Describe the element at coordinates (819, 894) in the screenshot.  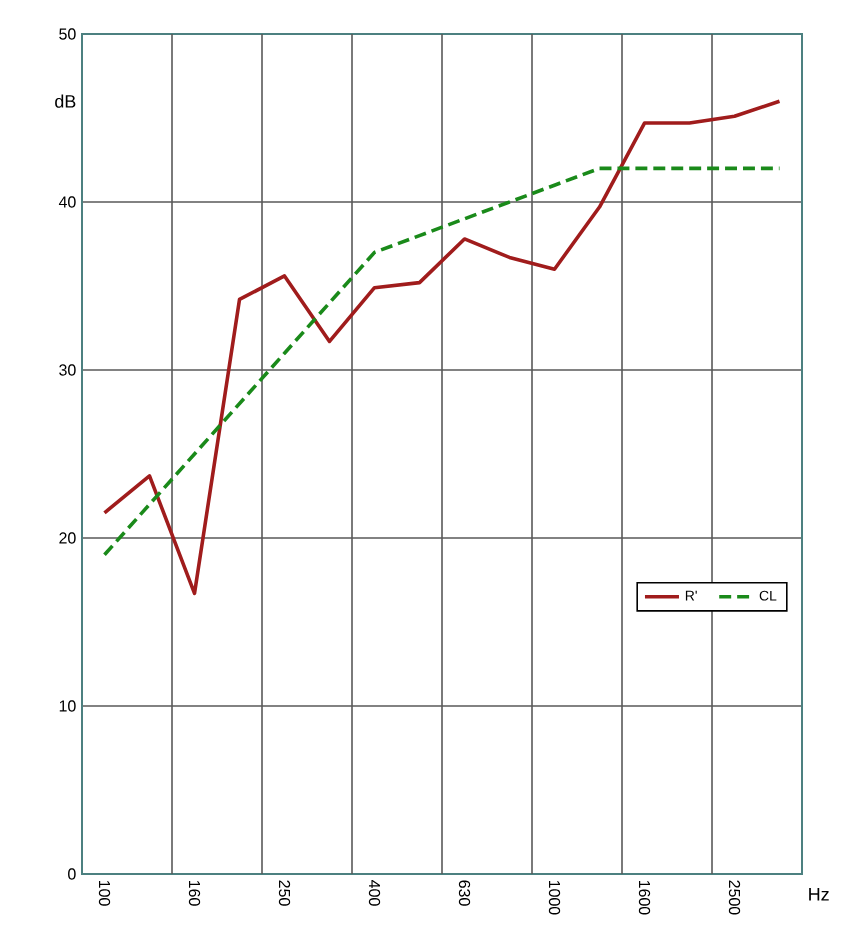
I see `x-axis-title: Hz` at that location.